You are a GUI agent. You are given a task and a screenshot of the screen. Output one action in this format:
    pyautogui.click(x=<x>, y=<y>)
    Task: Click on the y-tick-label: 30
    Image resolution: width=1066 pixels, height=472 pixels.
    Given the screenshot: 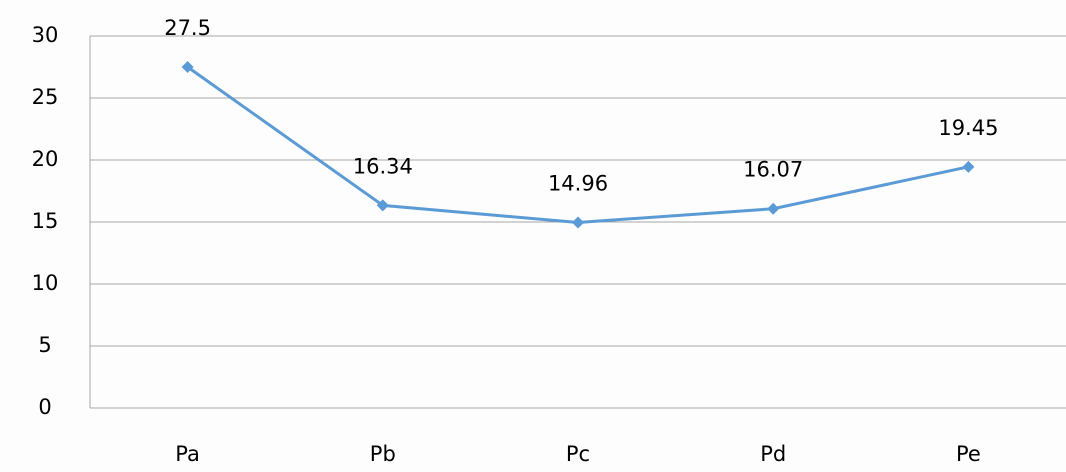 What is the action you would take?
    pyautogui.click(x=45, y=35)
    